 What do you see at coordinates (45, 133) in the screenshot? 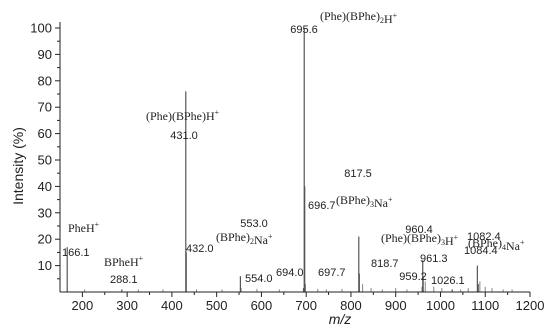
I see `y-tick-label: 60` at bounding box center [45, 133].